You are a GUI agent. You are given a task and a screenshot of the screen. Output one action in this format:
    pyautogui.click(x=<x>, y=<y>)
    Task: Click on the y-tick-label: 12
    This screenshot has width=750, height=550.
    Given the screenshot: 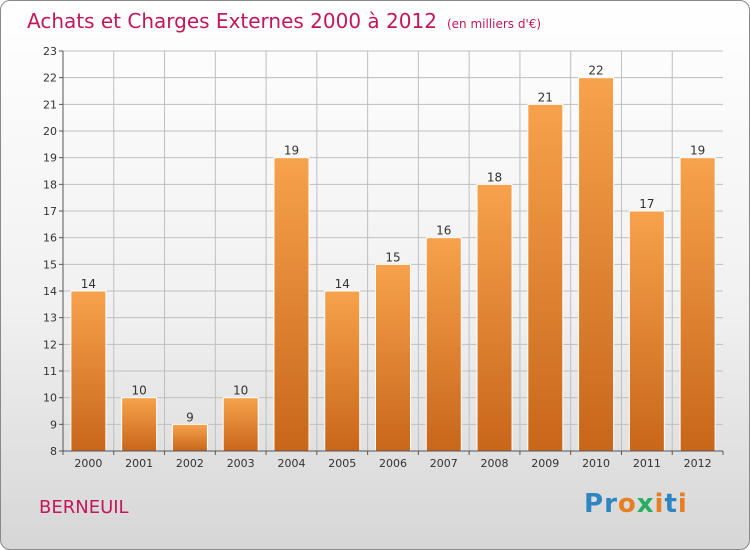 What is the action you would take?
    pyautogui.click(x=50, y=344)
    